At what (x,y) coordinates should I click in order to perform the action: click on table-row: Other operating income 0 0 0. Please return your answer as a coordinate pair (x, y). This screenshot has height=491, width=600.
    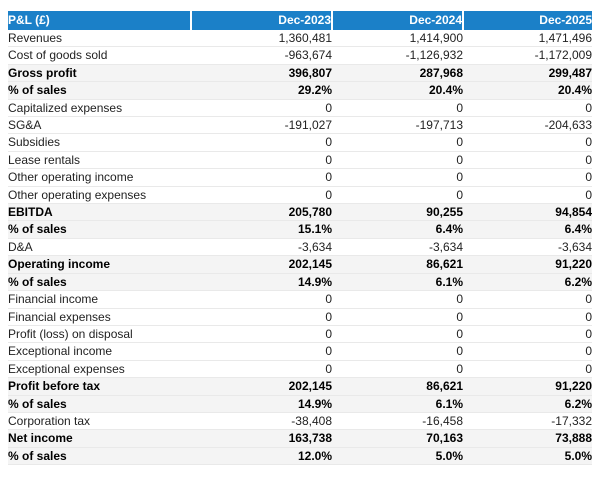
    Looking at the image, I should click on (300, 177).